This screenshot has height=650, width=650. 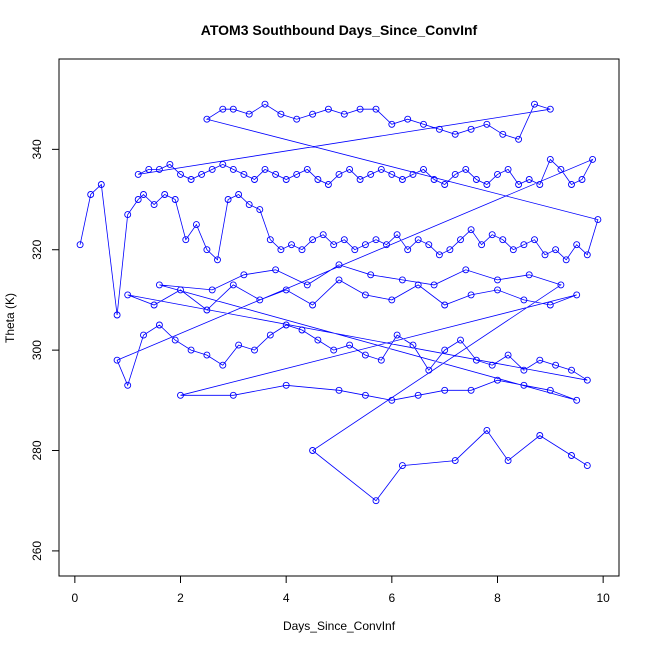 I want to click on y-axis-label: Theta (K), so click(x=10, y=318).